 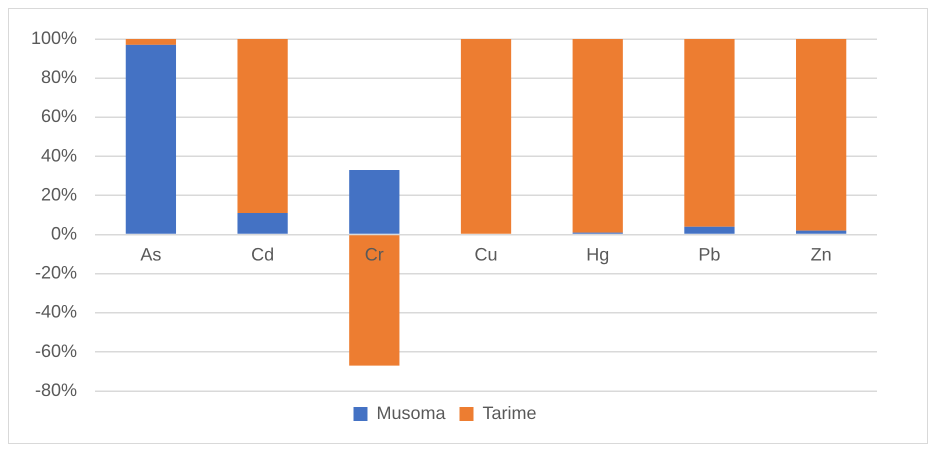 What do you see at coordinates (64, 234) in the screenshot?
I see `y-tick-label: 0%` at bounding box center [64, 234].